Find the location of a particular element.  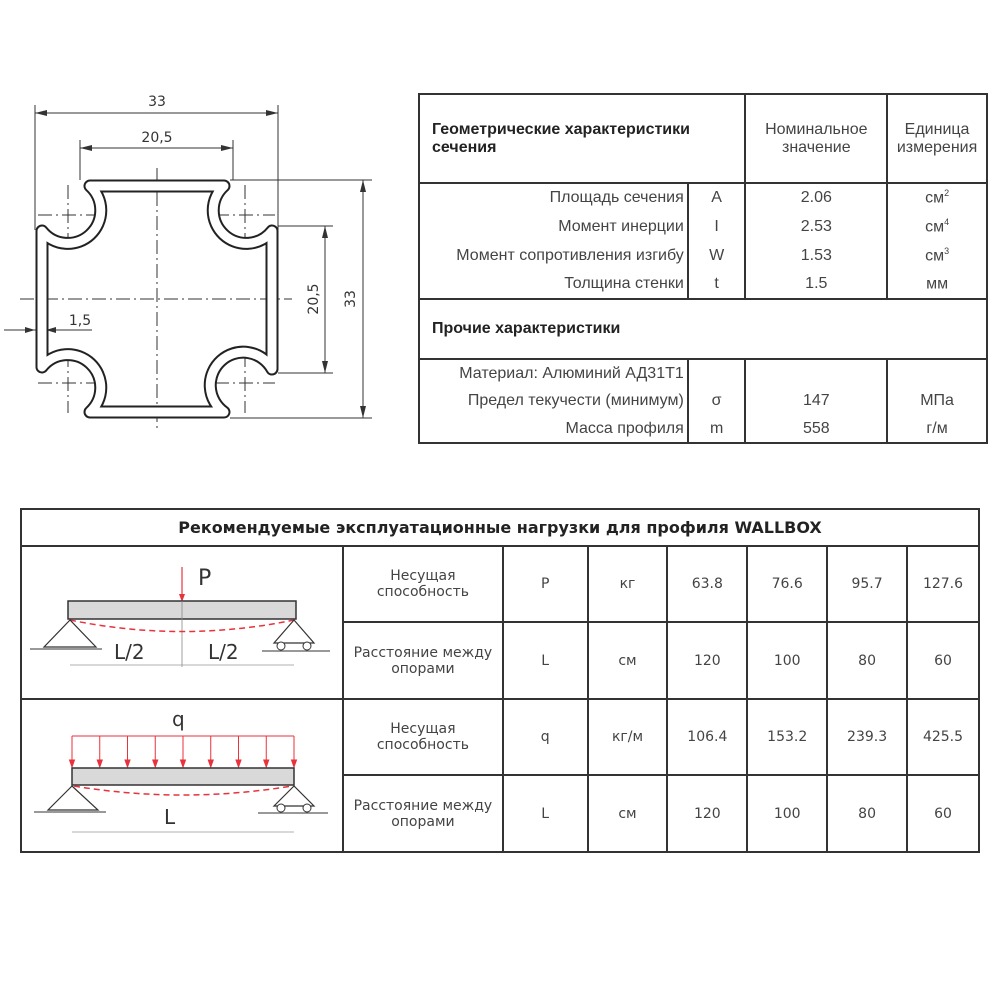

geometry-row: Площадь сечения A 2.06 см2 is located at coordinates (703, 197).